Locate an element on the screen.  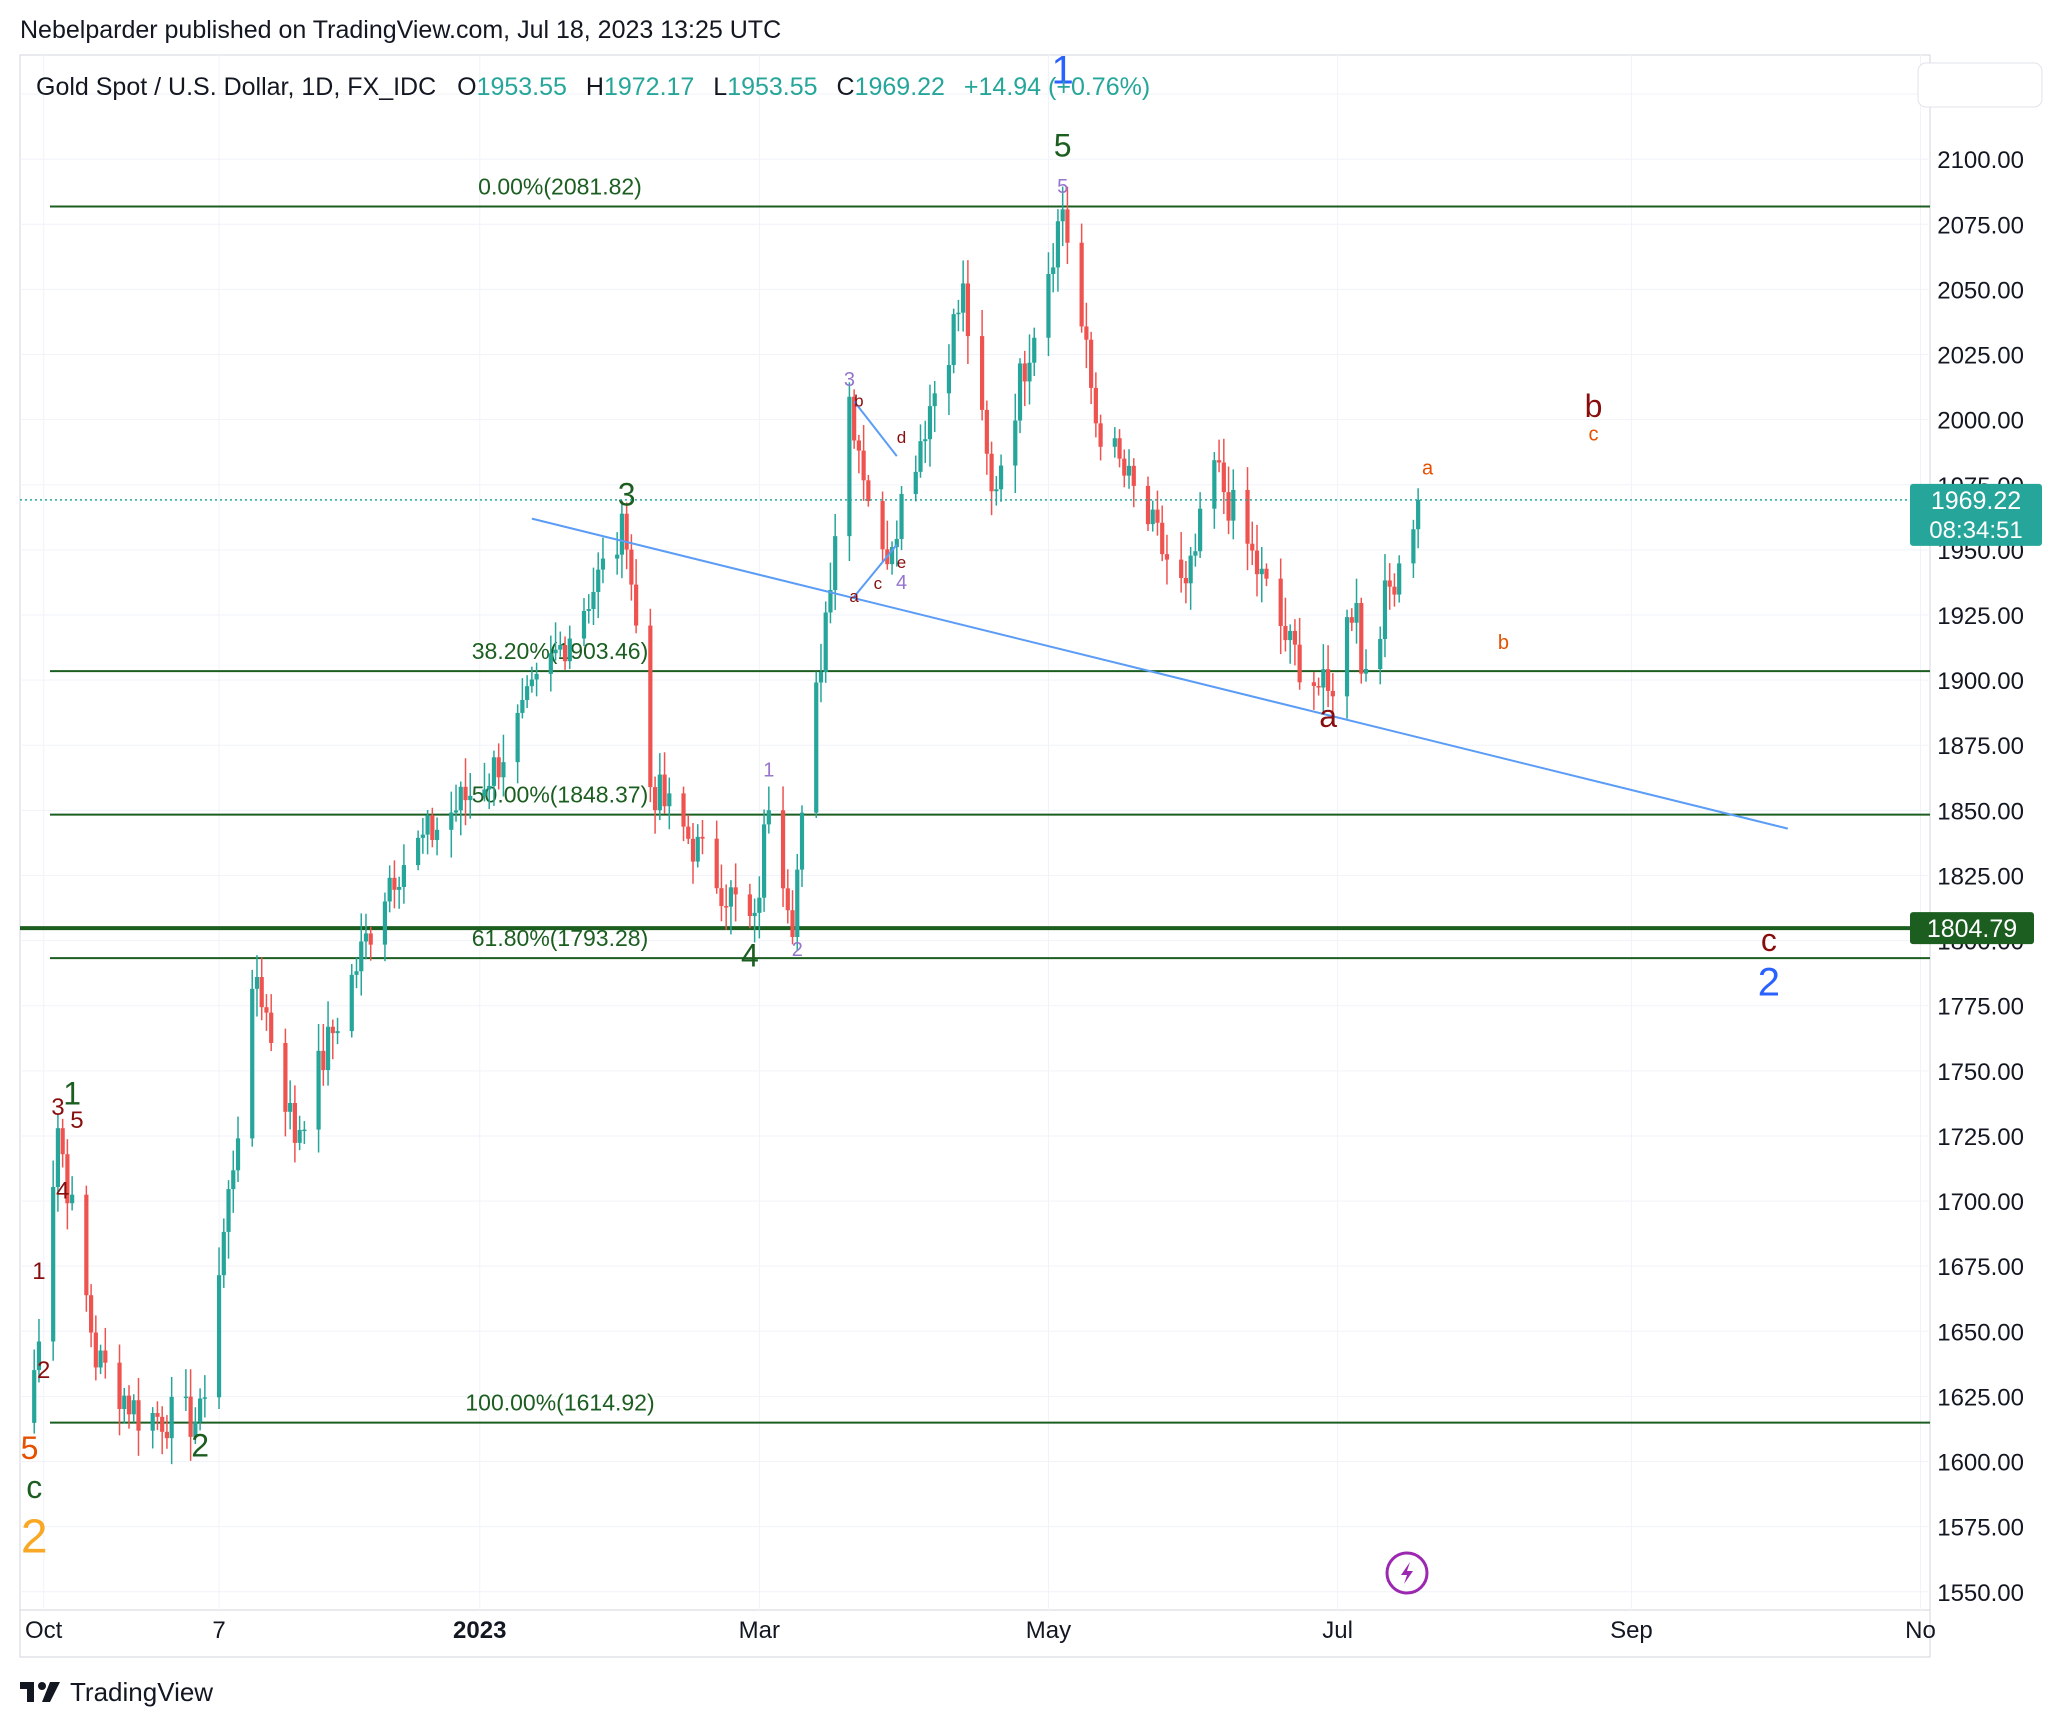
time-axis: Oct 7 2023 Mar May Jul Sep No is located at coordinates (980, 1630).